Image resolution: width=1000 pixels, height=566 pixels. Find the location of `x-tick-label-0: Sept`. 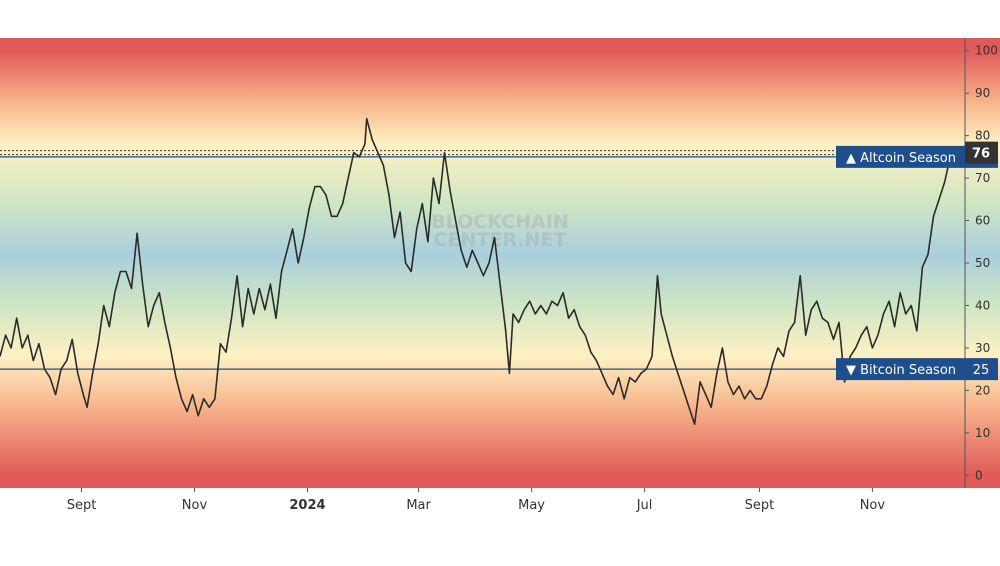

x-tick-label-0: Sept is located at coordinates (82, 505).